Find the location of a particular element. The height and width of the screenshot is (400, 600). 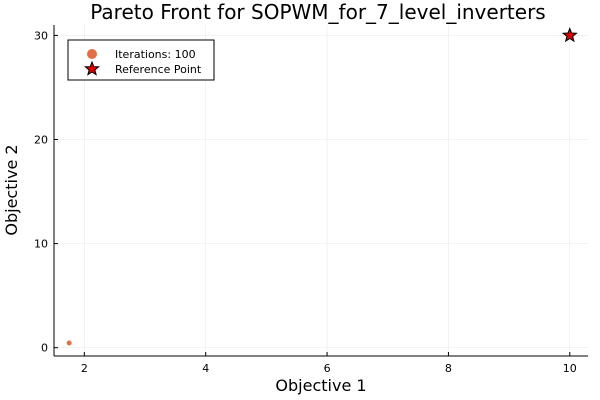

legend-marker-reference is located at coordinates (92, 68).